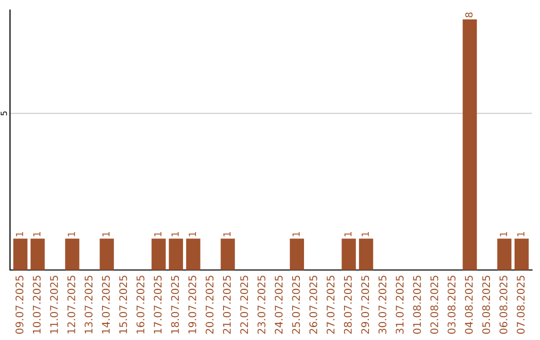 This screenshot has width=540, height=340. Describe the element at coordinates (296, 305) in the screenshot. I see `x-tick-label: 25.07.2025` at that location.